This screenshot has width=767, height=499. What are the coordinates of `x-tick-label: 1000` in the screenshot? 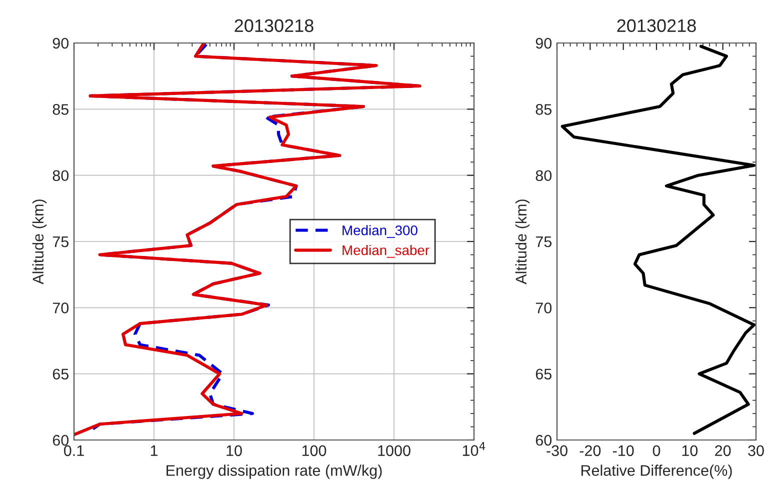 It's located at (394, 450).